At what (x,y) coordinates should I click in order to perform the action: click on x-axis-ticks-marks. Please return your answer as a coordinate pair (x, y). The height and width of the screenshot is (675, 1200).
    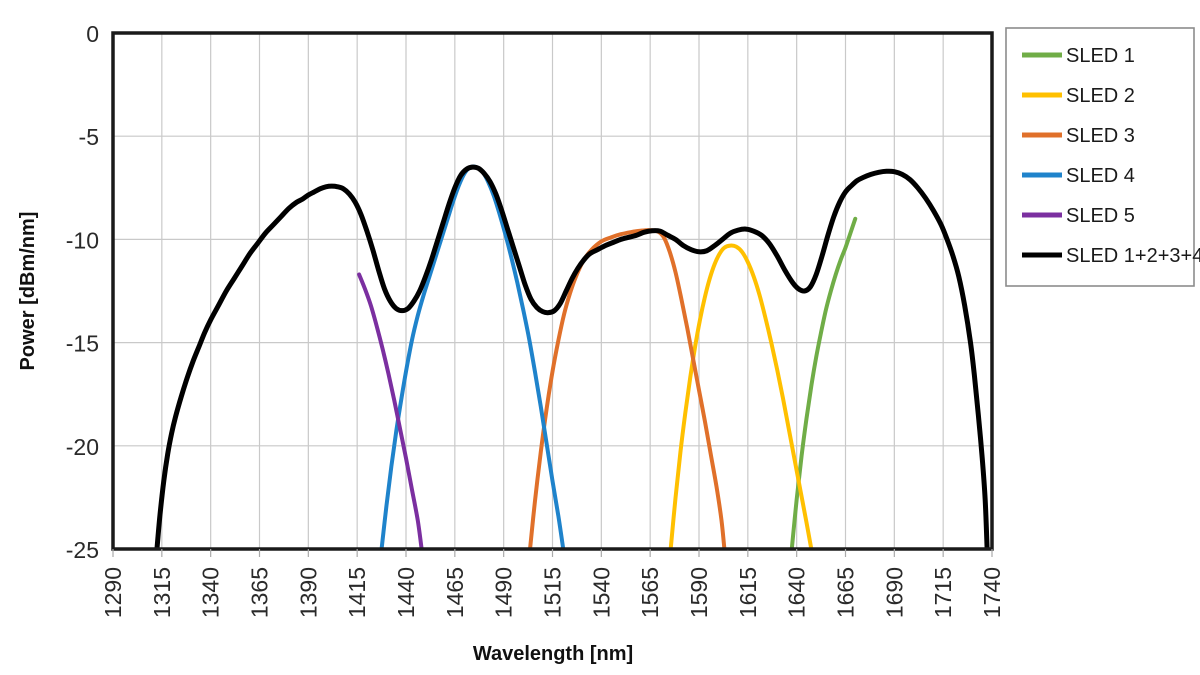
    Looking at the image, I should click on (552, 553).